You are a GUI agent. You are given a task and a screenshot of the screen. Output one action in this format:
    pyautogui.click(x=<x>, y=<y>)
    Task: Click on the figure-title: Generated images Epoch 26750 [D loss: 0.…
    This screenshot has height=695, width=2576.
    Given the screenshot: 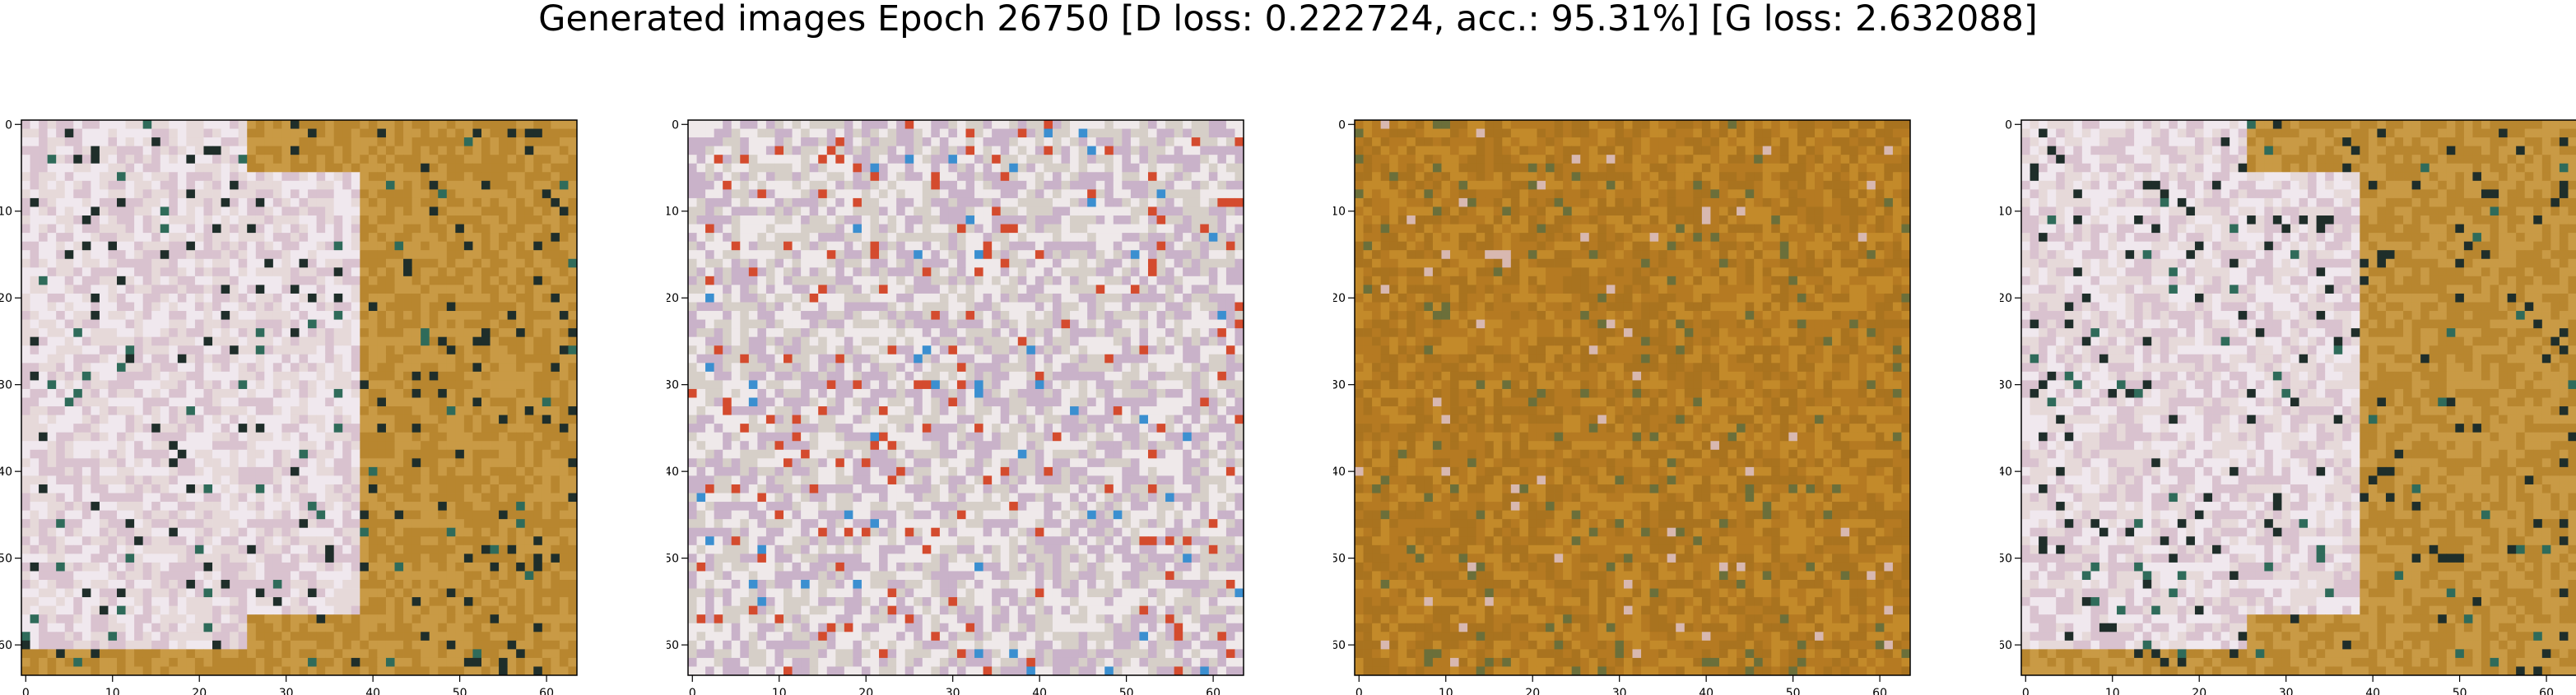 What is the action you would take?
    pyautogui.click(x=1288, y=19)
    